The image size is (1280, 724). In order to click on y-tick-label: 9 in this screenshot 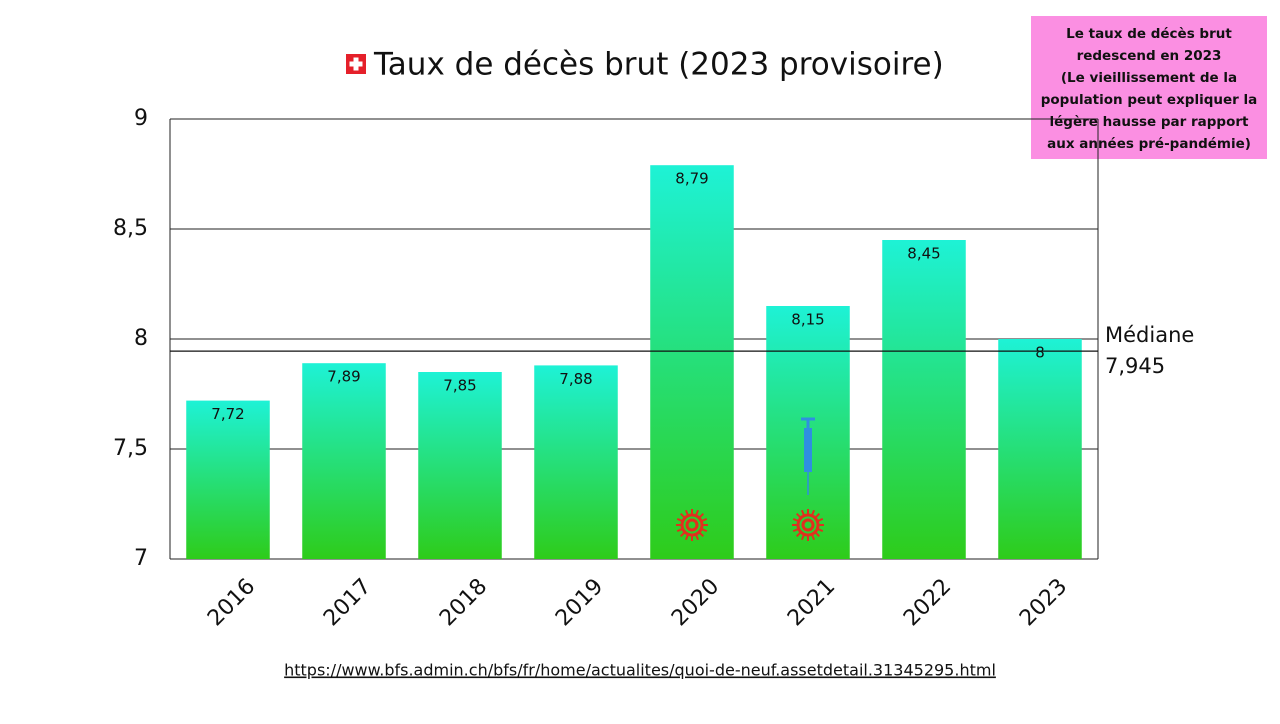, I will do `click(141, 118)`.